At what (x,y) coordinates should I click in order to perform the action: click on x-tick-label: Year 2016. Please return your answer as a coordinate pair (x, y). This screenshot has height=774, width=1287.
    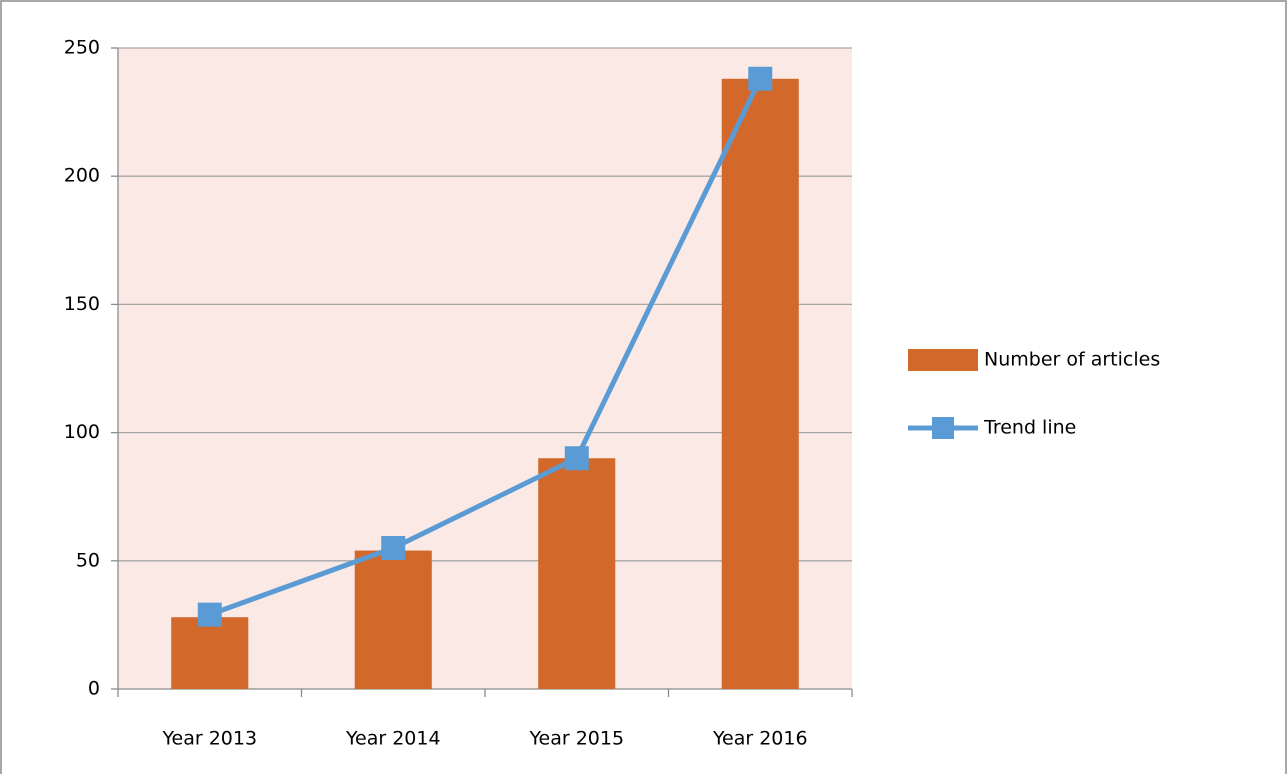
    Looking at the image, I should click on (760, 739).